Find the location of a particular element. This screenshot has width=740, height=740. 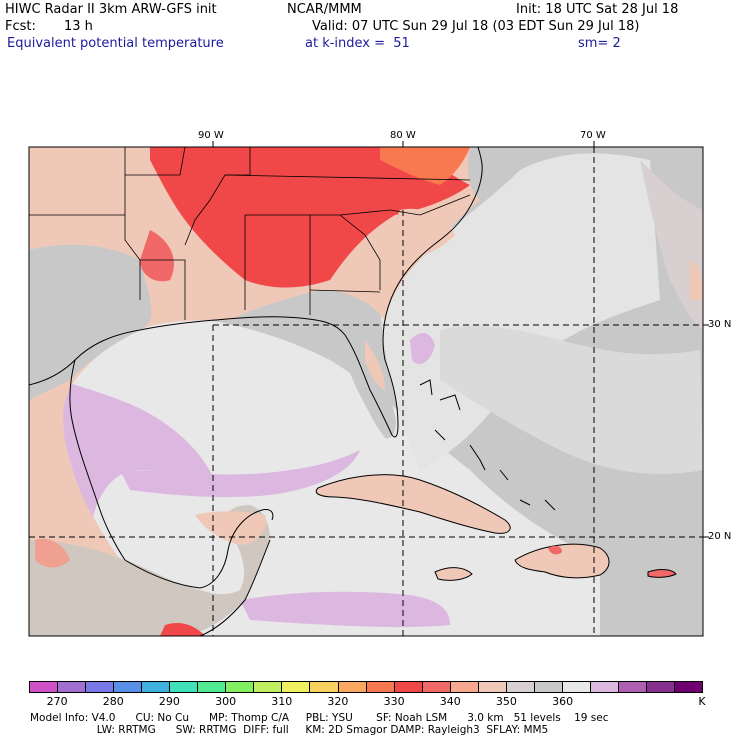

mexico-salmon-area is located at coordinates (52, 553).